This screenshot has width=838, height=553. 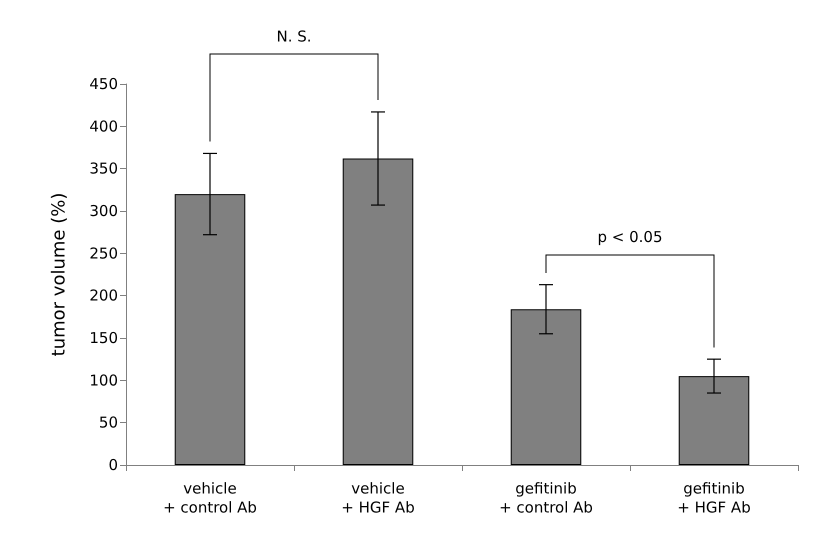 I want to click on y-tick-label: 0, so click(x=113, y=465).